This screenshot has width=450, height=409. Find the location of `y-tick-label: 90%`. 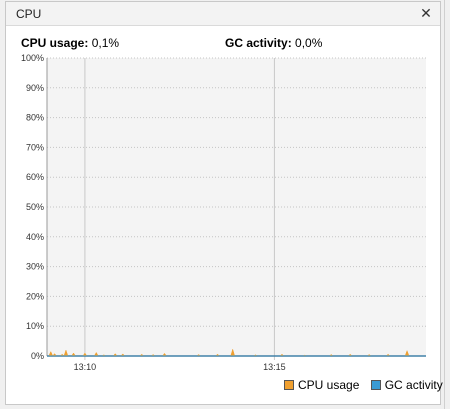

y-tick-label: 90% is located at coordinates (35, 88).